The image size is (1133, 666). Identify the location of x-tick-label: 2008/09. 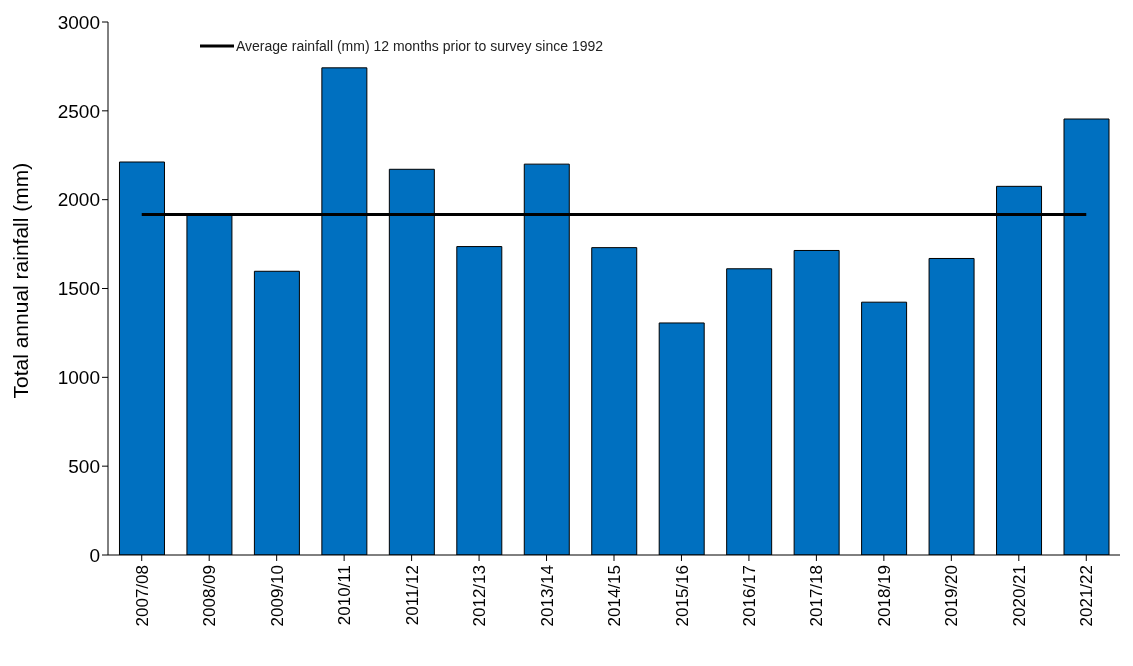
(210, 596).